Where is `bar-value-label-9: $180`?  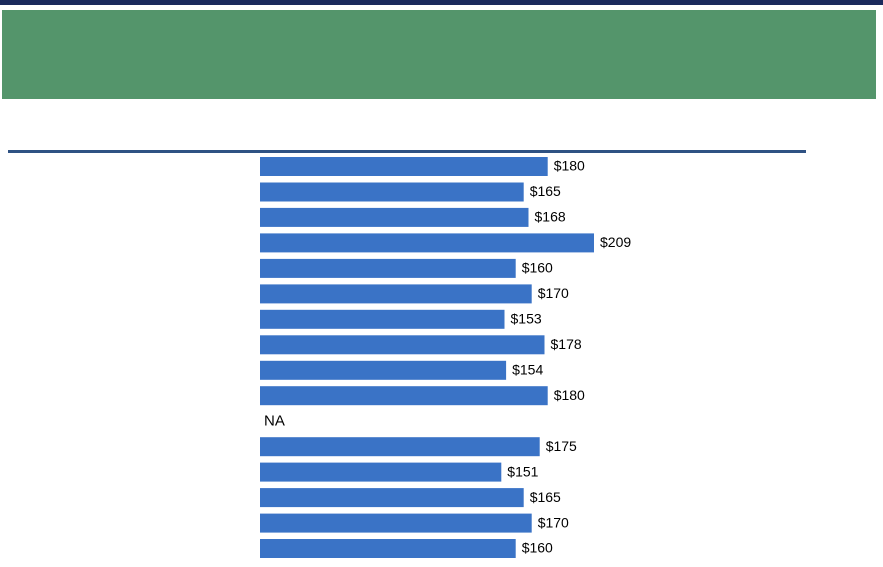
bar-value-label-9: $180 is located at coordinates (569, 395).